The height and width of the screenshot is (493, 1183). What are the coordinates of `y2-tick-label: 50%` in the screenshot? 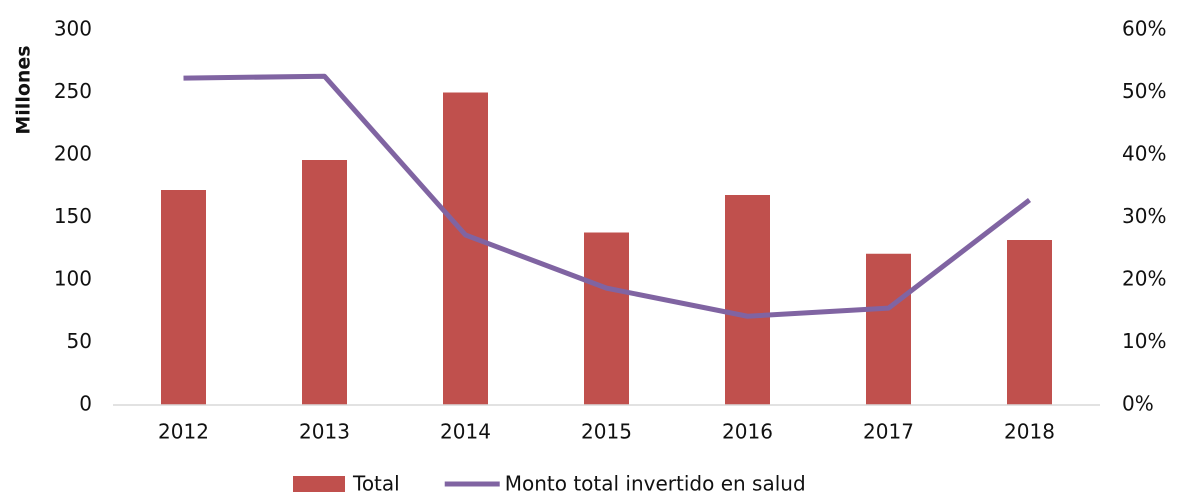 It's located at (1144, 91).